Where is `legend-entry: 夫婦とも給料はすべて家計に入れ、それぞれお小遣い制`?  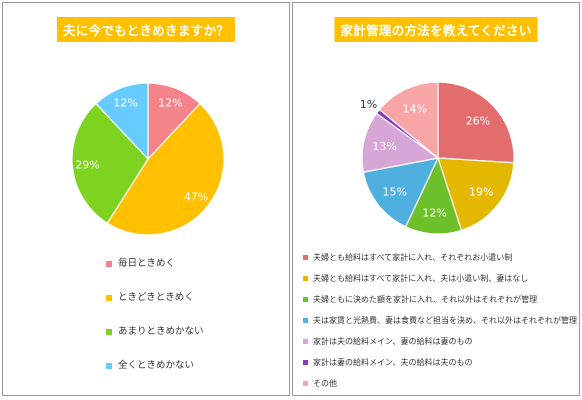 legend-entry: 夫婦とも給料はすべて家計に入れ、それぞれお小遣い制 is located at coordinates (440, 263).